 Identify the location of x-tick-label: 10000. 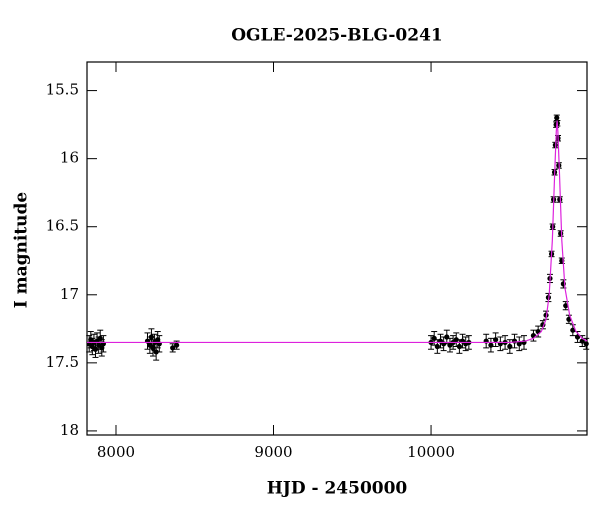
(431, 452).